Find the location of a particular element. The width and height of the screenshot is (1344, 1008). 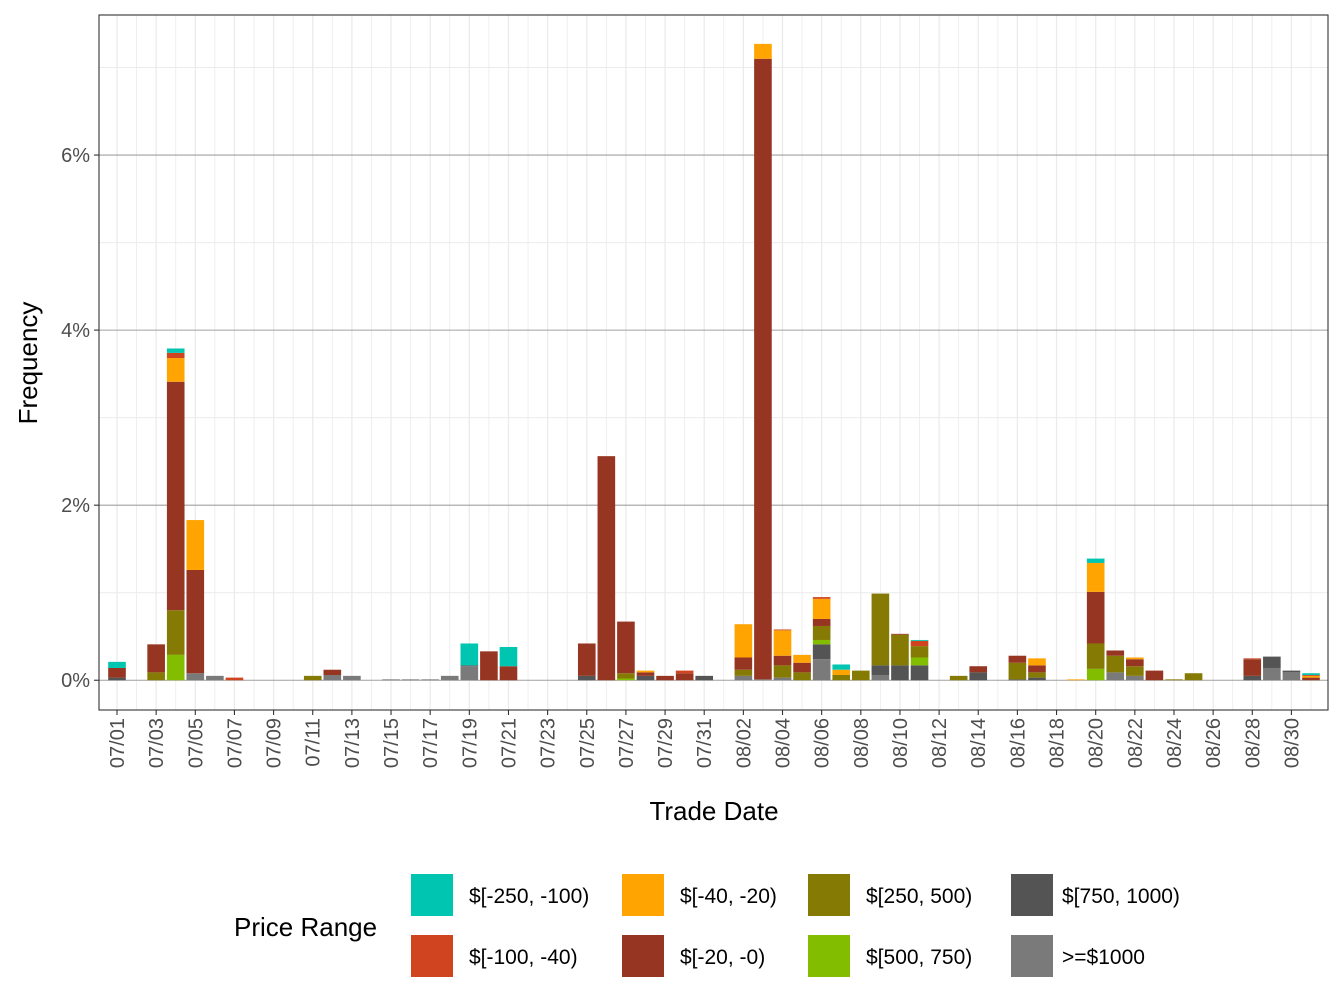

x-tick-label: 08/06 is located at coordinates (823, 743).